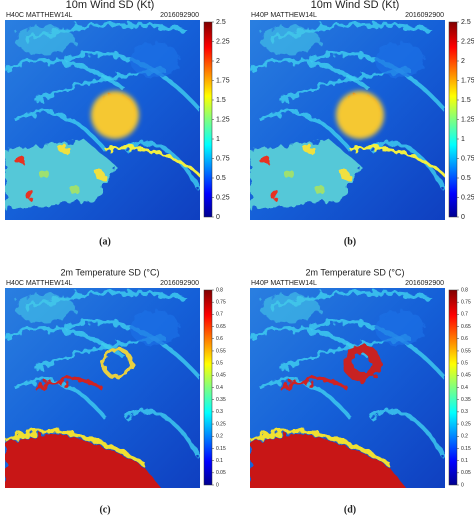 The height and width of the screenshot is (529, 474). I want to click on colorbar-tick-label: 1.5, so click(466, 100).